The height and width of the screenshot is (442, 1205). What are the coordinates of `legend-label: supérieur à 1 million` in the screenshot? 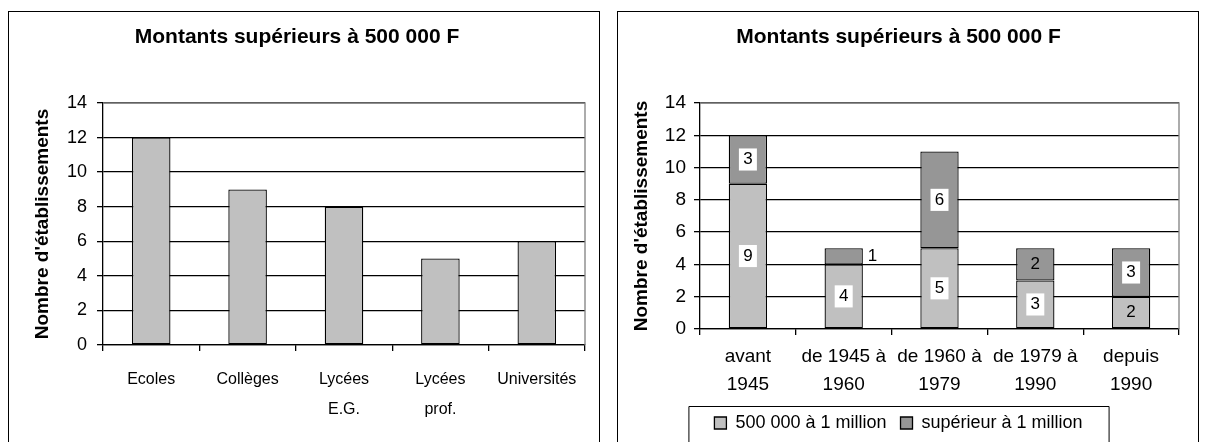 It's located at (1002, 421).